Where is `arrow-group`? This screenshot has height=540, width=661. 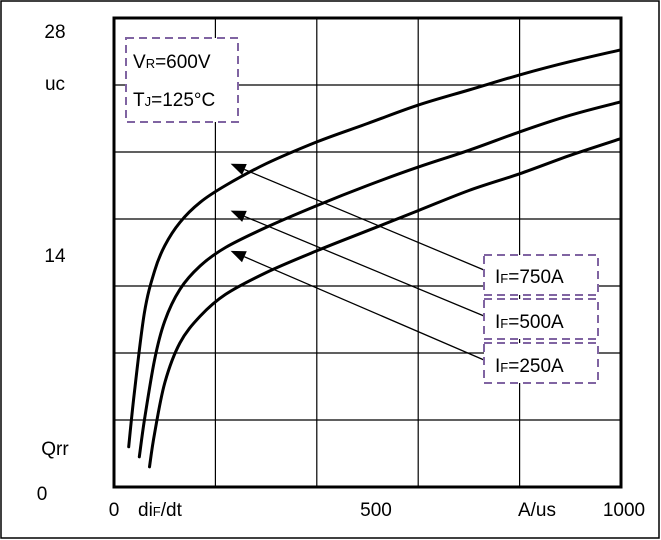 arrow-group is located at coordinates (357, 262).